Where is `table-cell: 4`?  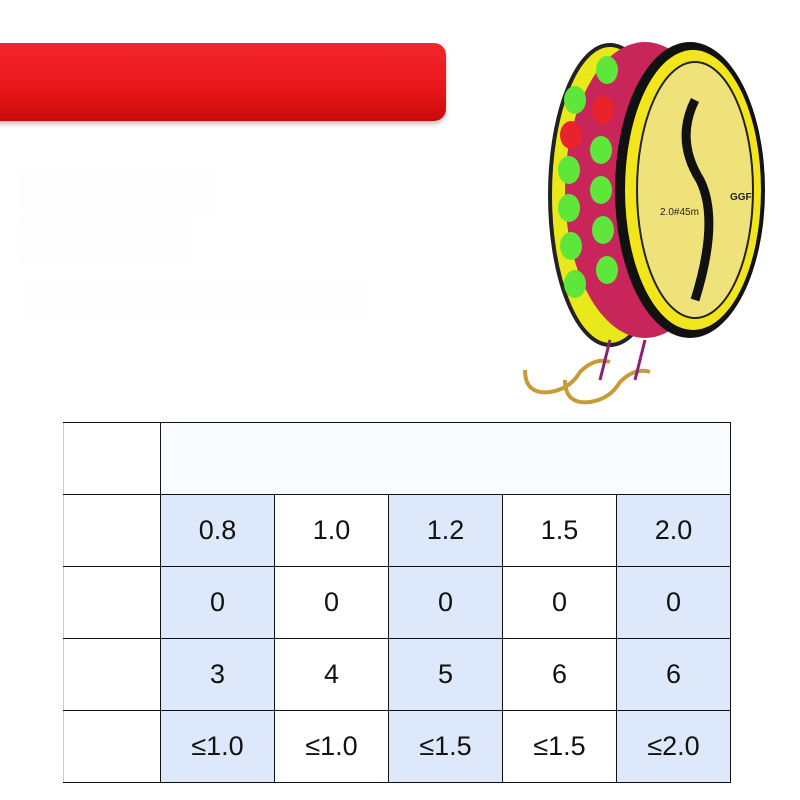
table-cell: 4 is located at coordinates (331, 674).